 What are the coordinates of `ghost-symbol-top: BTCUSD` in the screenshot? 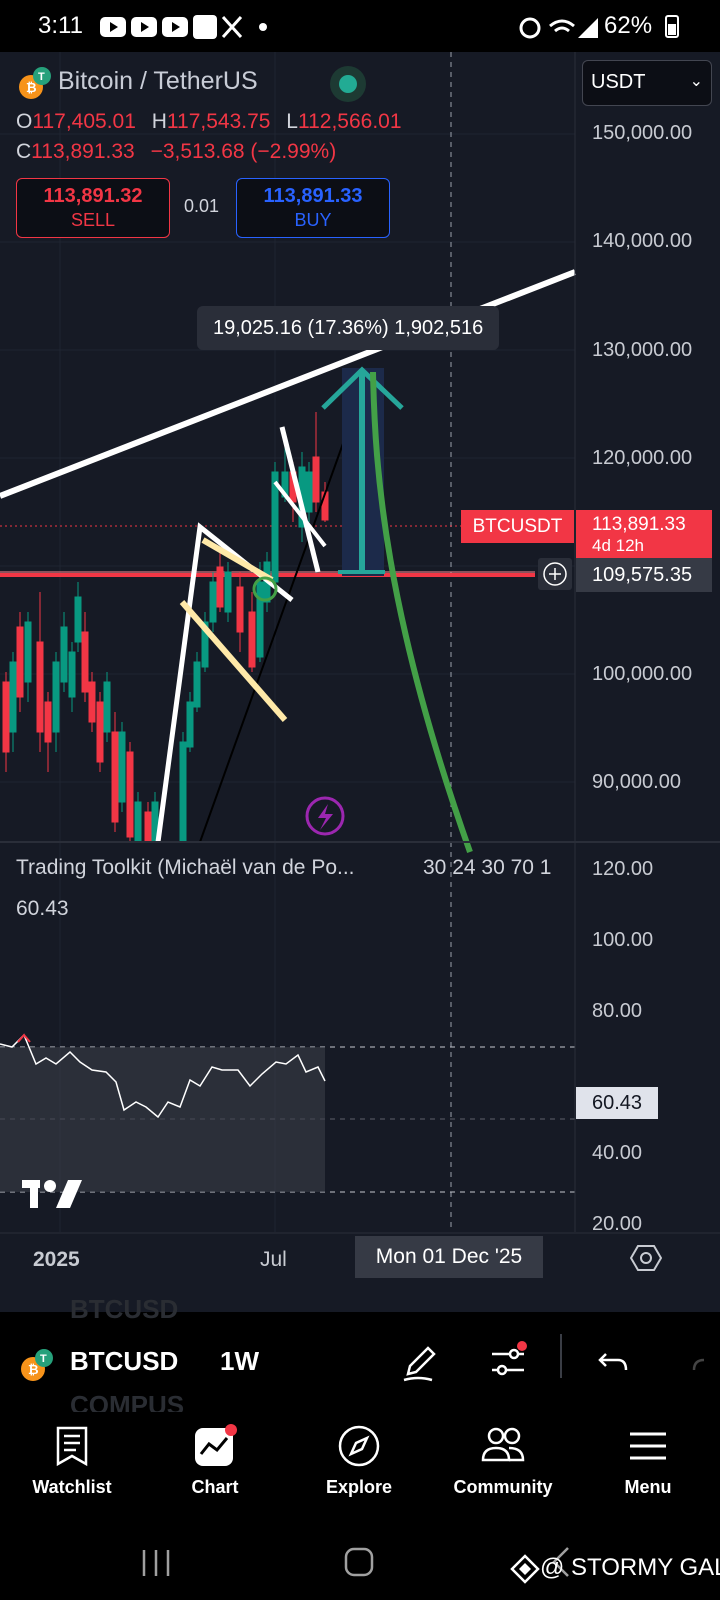 It's located at (124, 1309).